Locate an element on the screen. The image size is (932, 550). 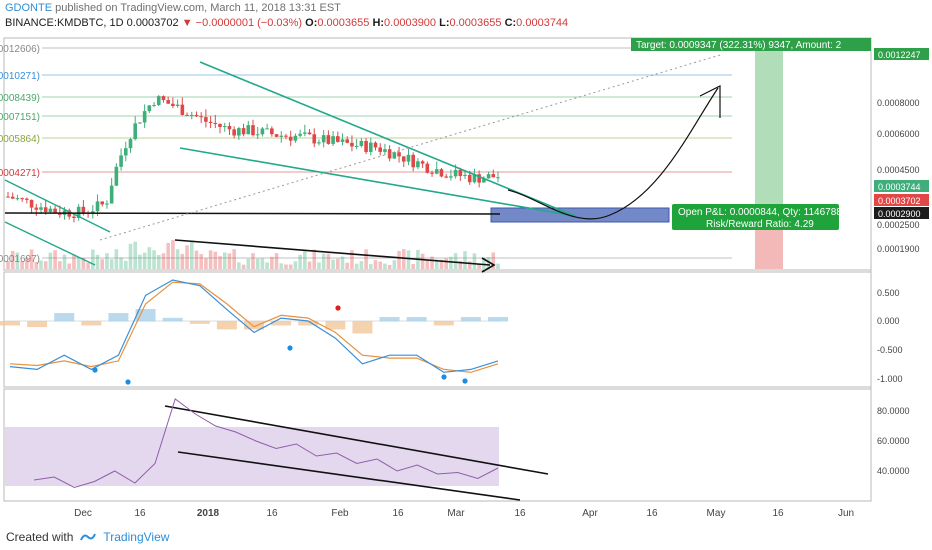
time-axis-tick: Mar is located at coordinates (456, 513).